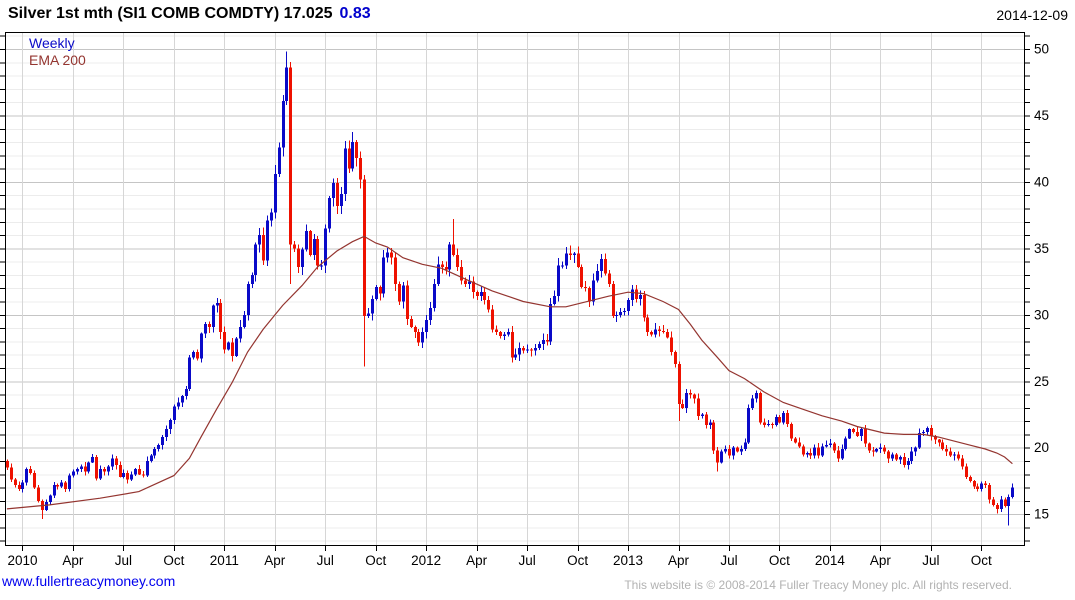 Image resolution: width=1075 pixels, height=600 pixels. Describe the element at coordinates (52, 43) in the screenshot. I see `legend-weekly: Weekly` at that location.